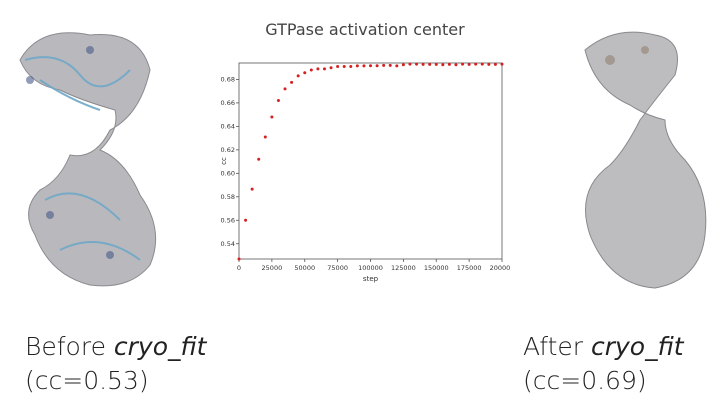 This screenshot has height=409, width=720. I want to click on y-tick-label: 0.62, so click(228, 150).